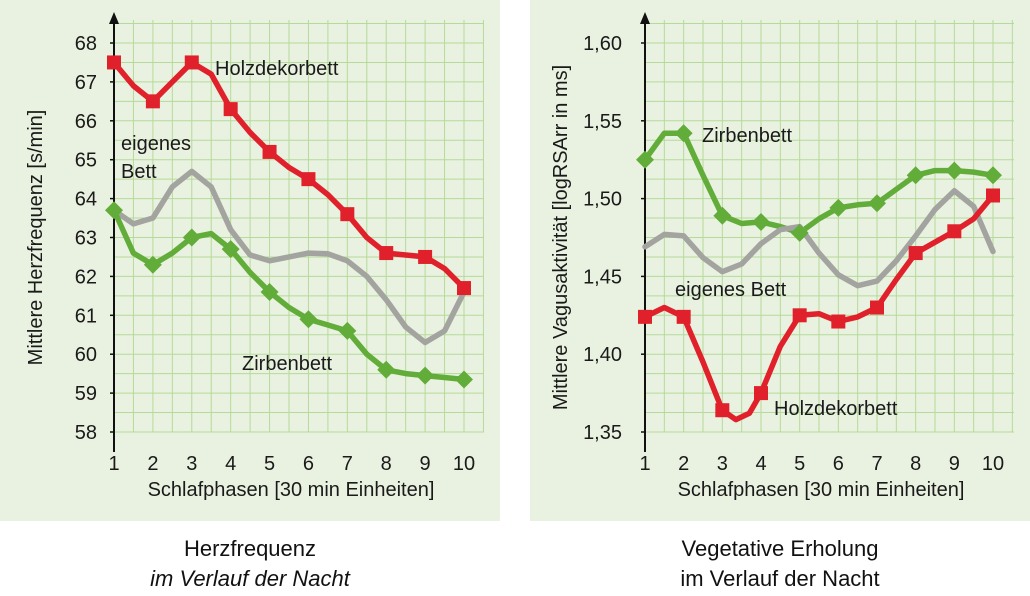 The width and height of the screenshot is (1030, 596). I want to click on y-axis-title: Mittlere Herzfrequenz [s/min], so click(36, 238).